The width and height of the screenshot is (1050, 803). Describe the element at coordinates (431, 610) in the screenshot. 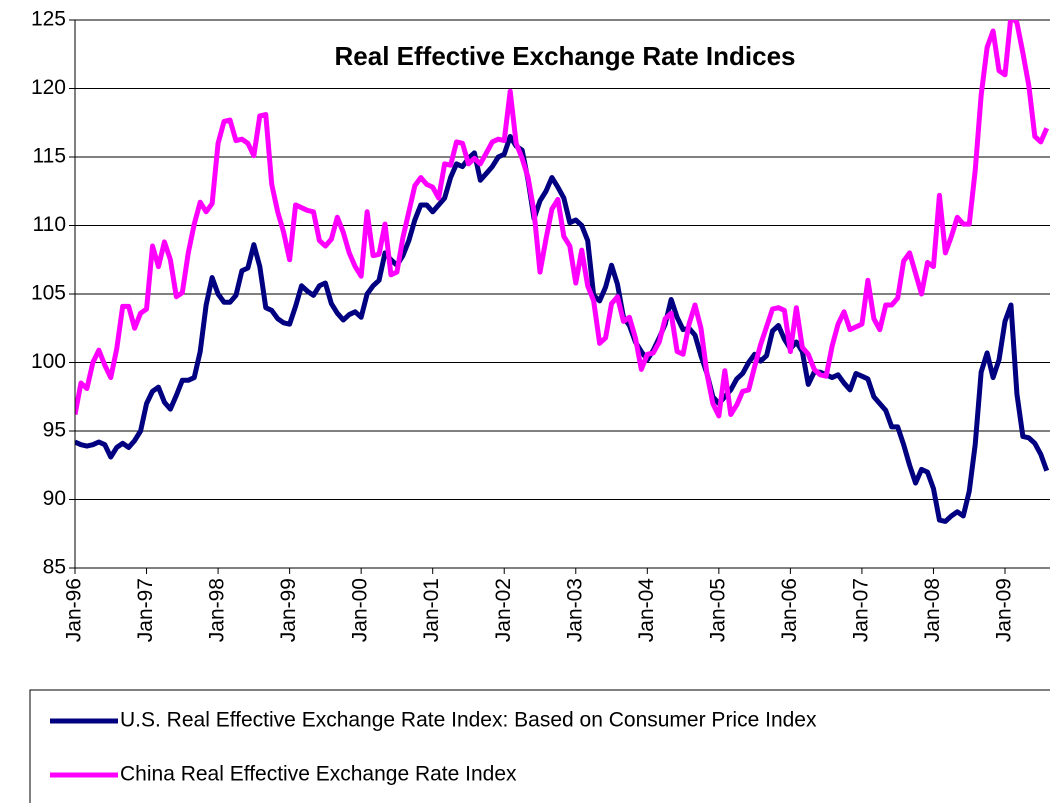

I see `x-tick-label: Jan-01` at that location.